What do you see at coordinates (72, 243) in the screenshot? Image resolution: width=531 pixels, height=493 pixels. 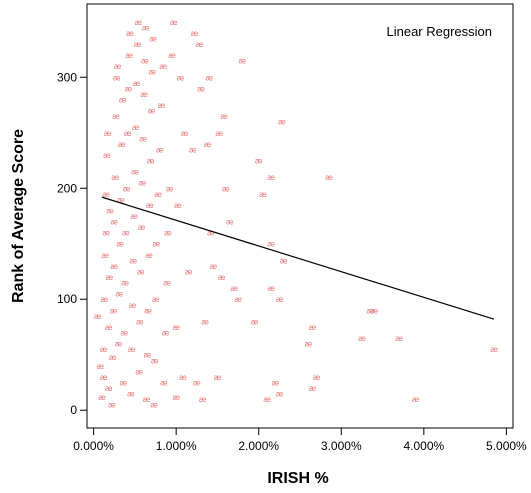 I see `y-axis-ticks: 0 100 200 300` at bounding box center [72, 243].